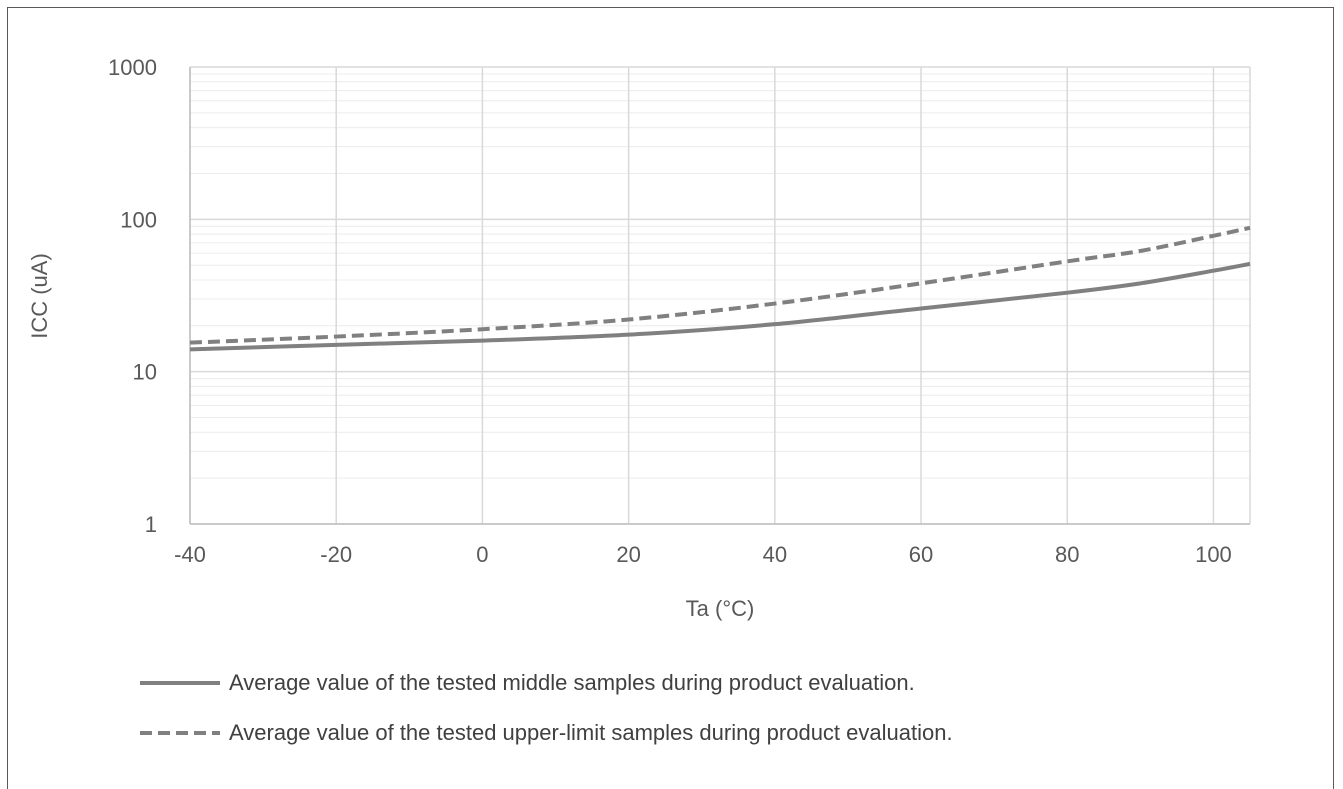 The width and height of the screenshot is (1343, 789). Describe the element at coordinates (775, 554) in the screenshot. I see `x-tick-label: 40` at that location.